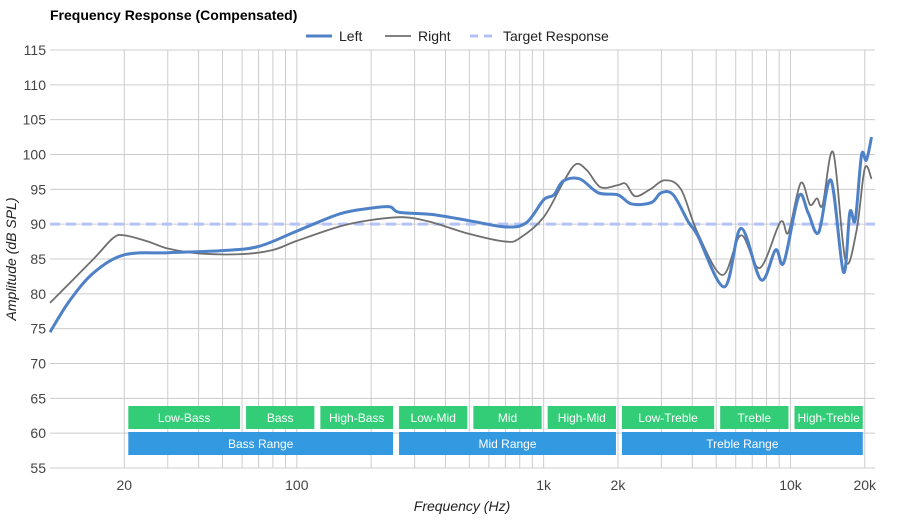  I want to click on x-tick-label: 2k, so click(619, 485).